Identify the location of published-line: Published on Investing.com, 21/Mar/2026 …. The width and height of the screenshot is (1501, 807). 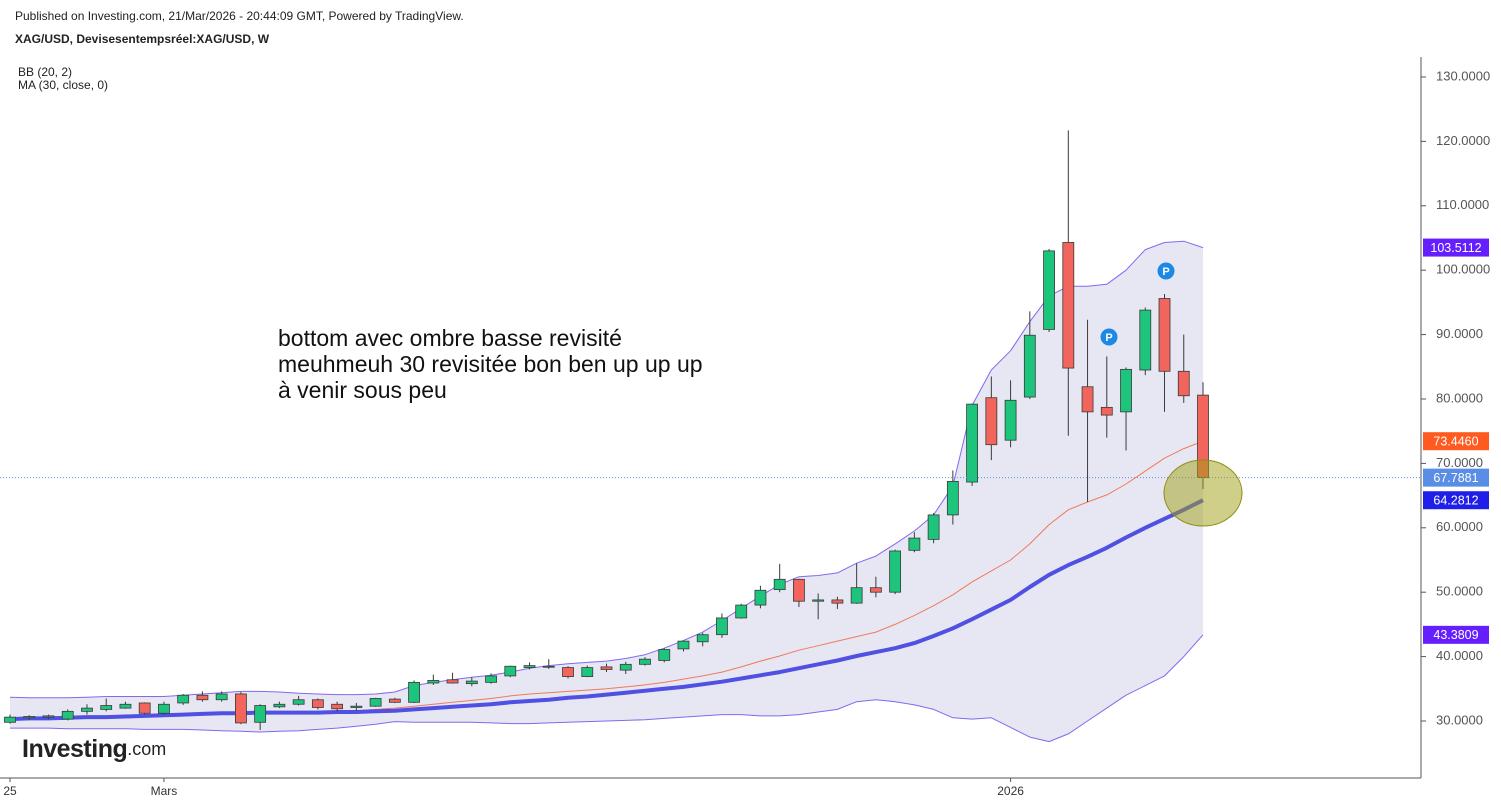
(239, 16).